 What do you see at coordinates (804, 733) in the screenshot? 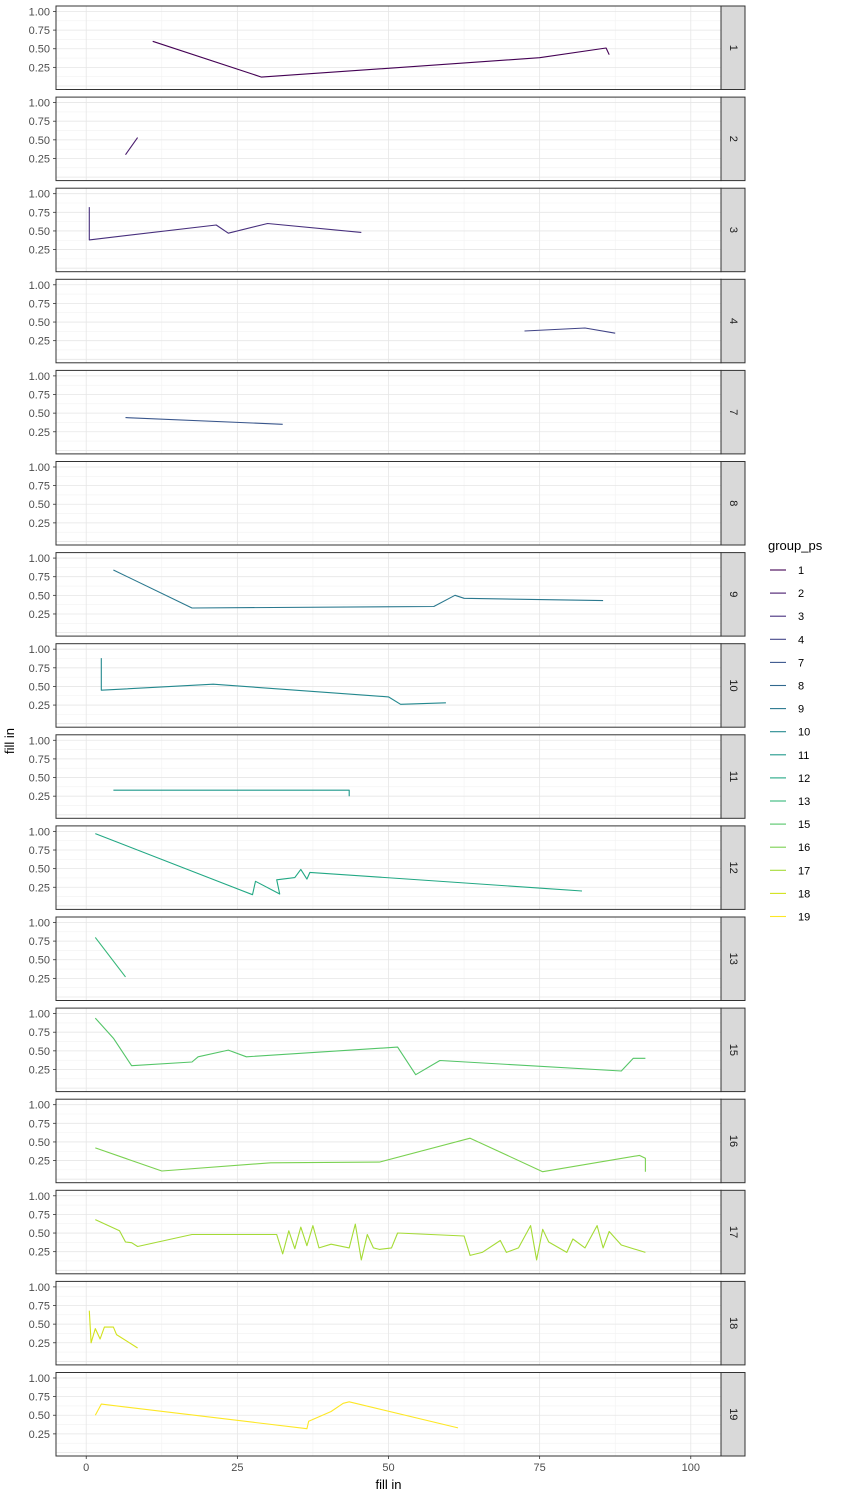
I see `legend-label-10: 10` at bounding box center [804, 733].